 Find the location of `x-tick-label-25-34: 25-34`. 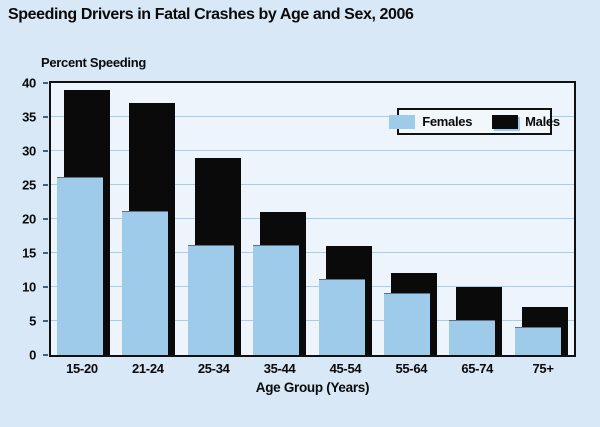

x-tick-label-25-34: 25-34 is located at coordinates (213, 368).